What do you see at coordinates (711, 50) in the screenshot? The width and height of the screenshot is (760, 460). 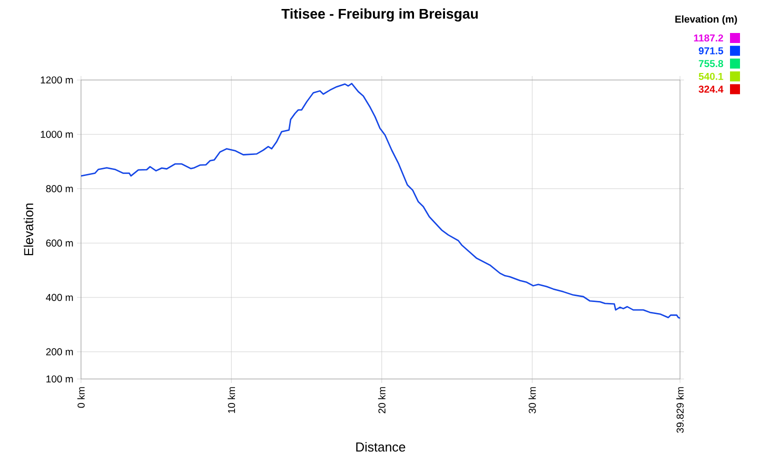 I see `color-bar-label: 971.5` at bounding box center [711, 50].